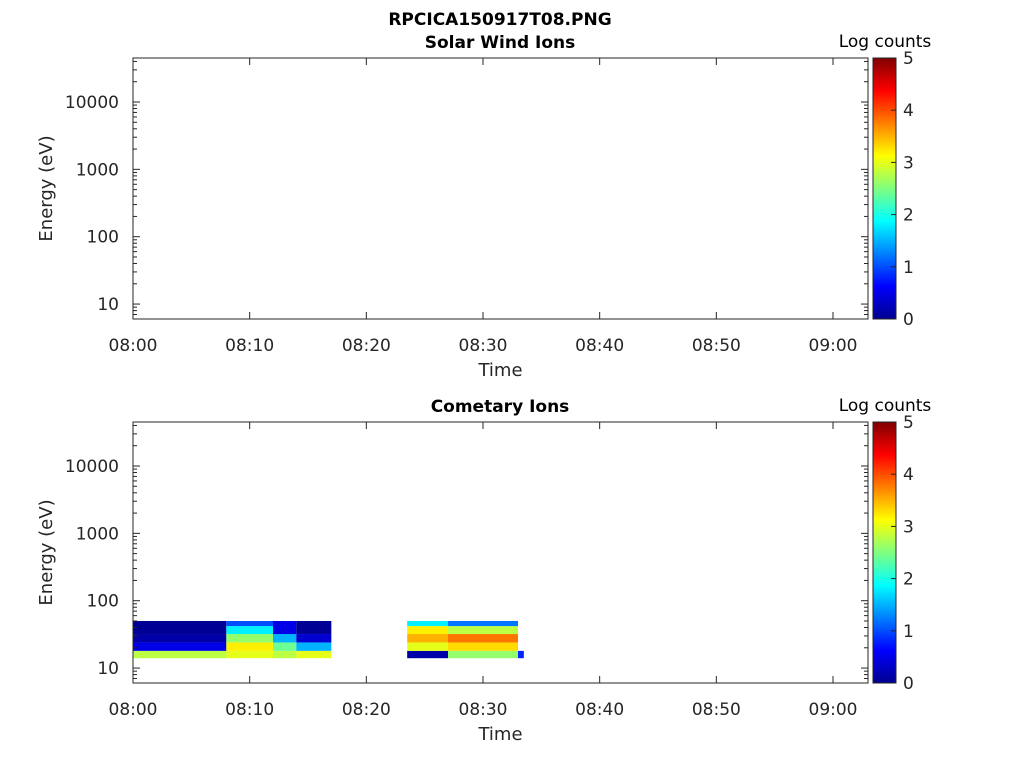 This screenshot has width=1024, height=768. What do you see at coordinates (500, 407) in the screenshot?
I see `panel-title: Cometary Ions` at bounding box center [500, 407].